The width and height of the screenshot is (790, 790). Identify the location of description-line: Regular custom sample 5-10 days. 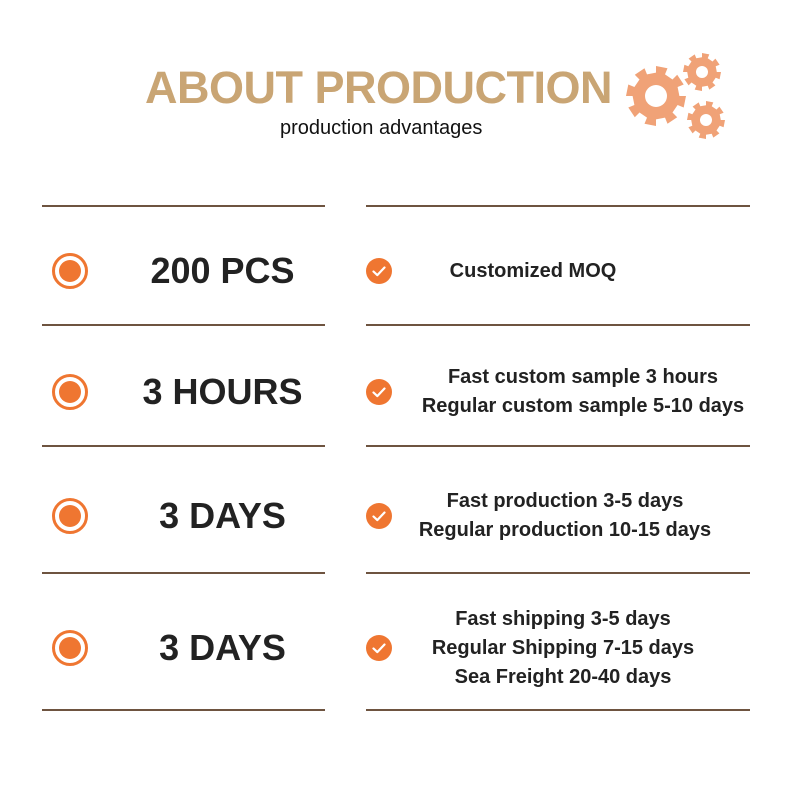
(583, 406).